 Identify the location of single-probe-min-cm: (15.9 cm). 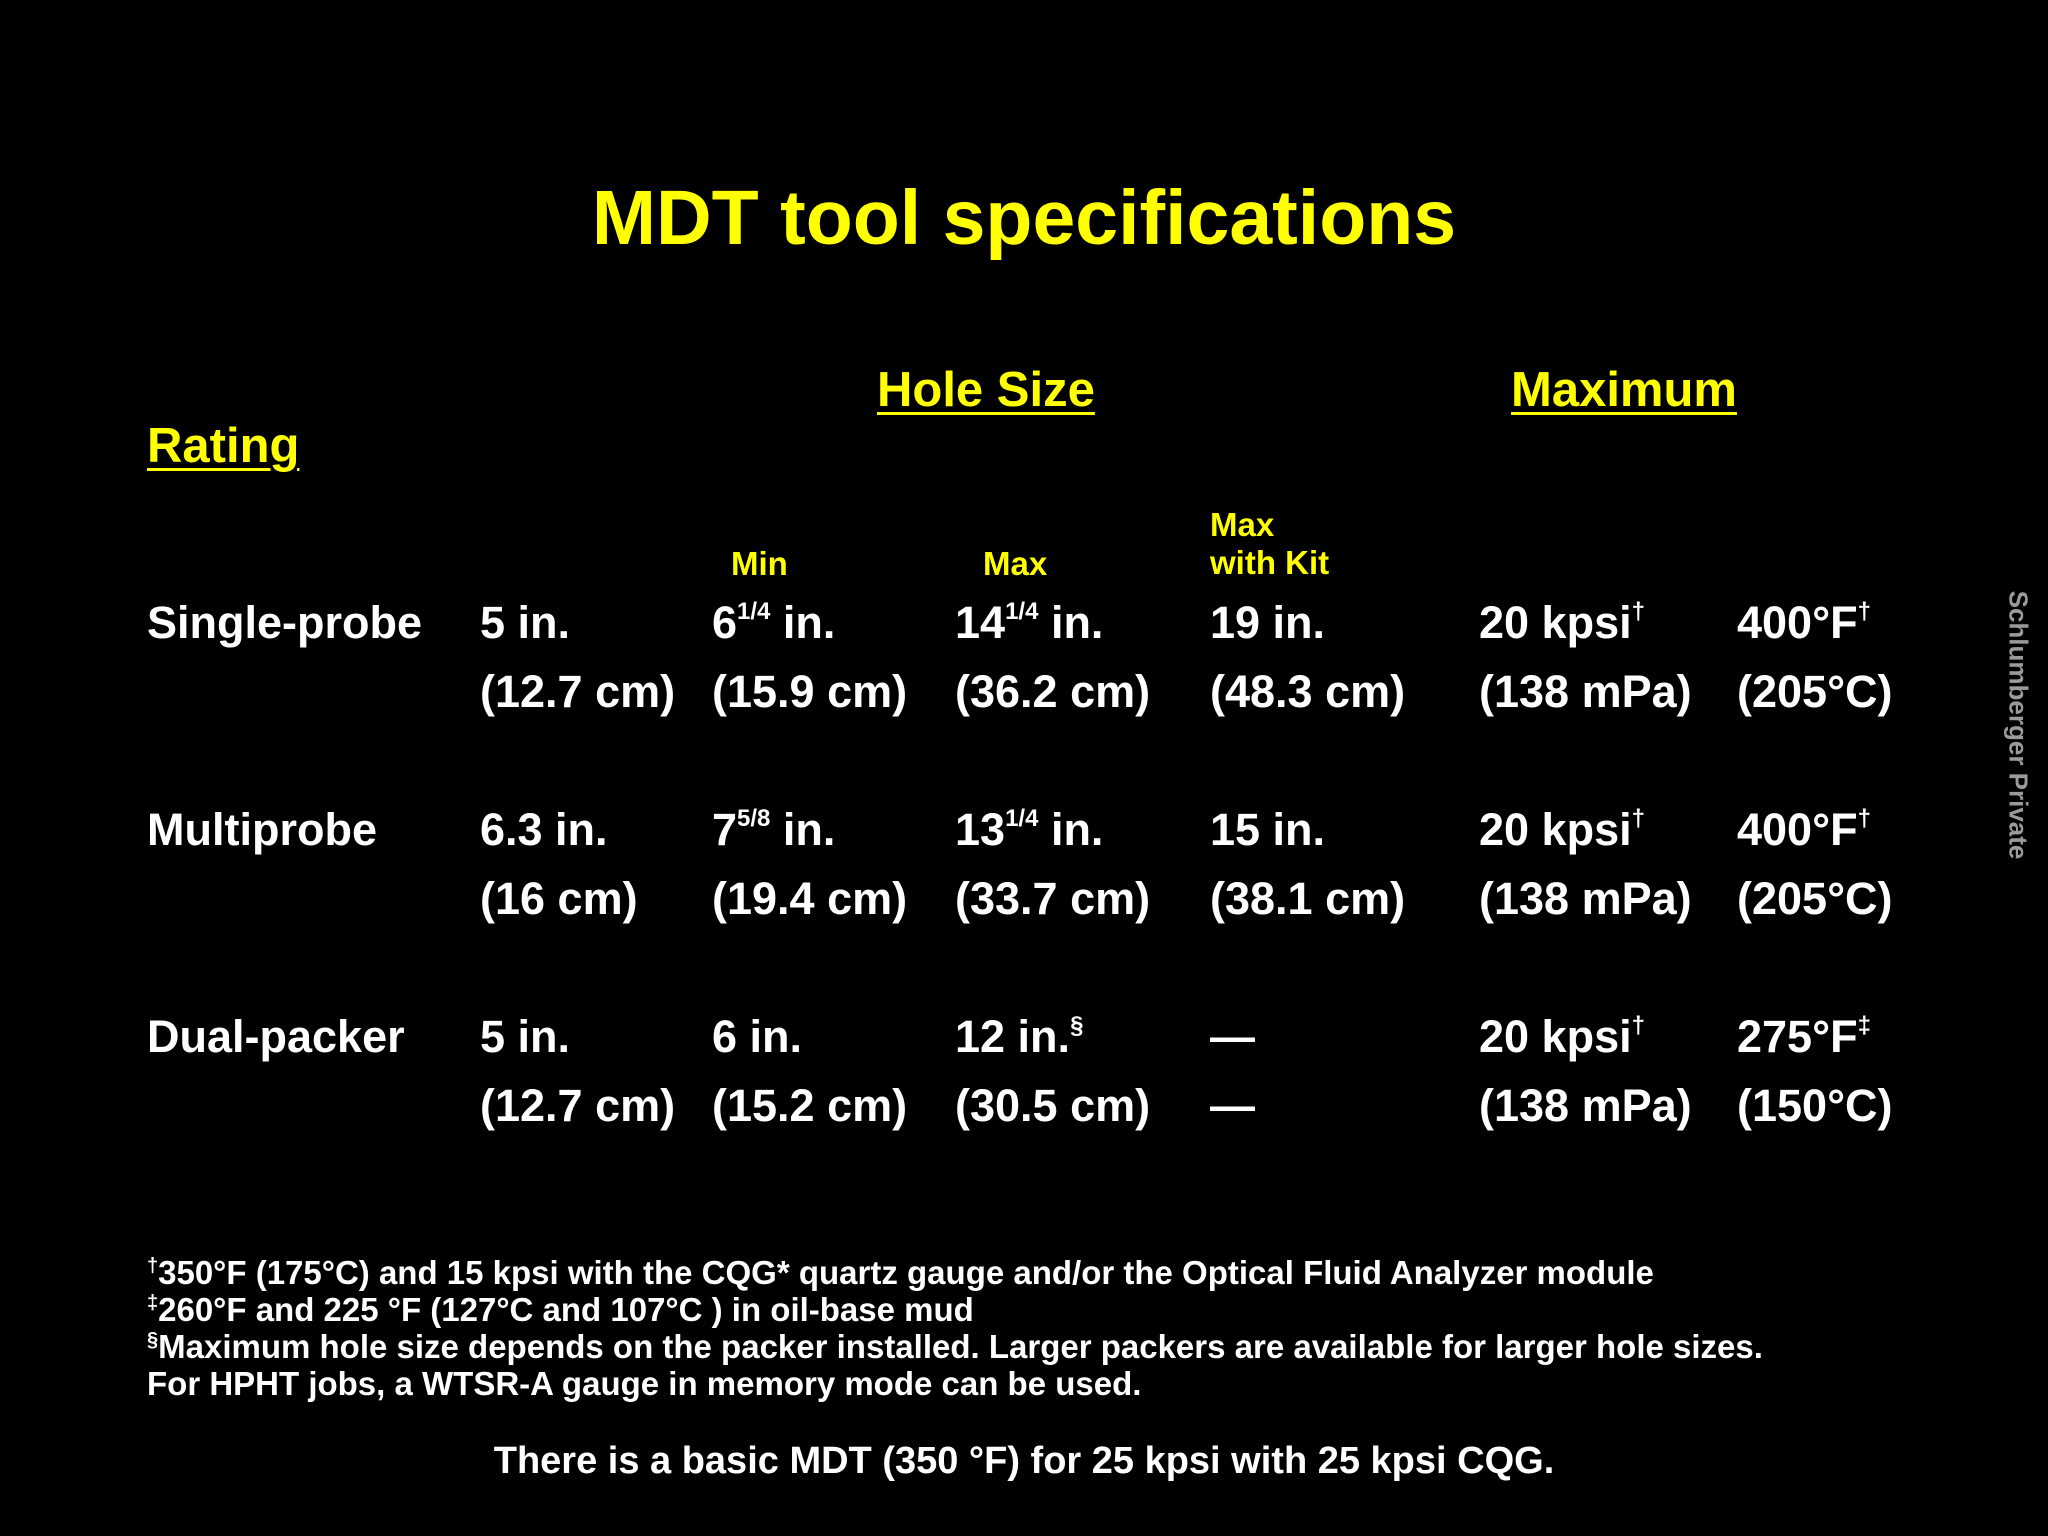
(810, 691).